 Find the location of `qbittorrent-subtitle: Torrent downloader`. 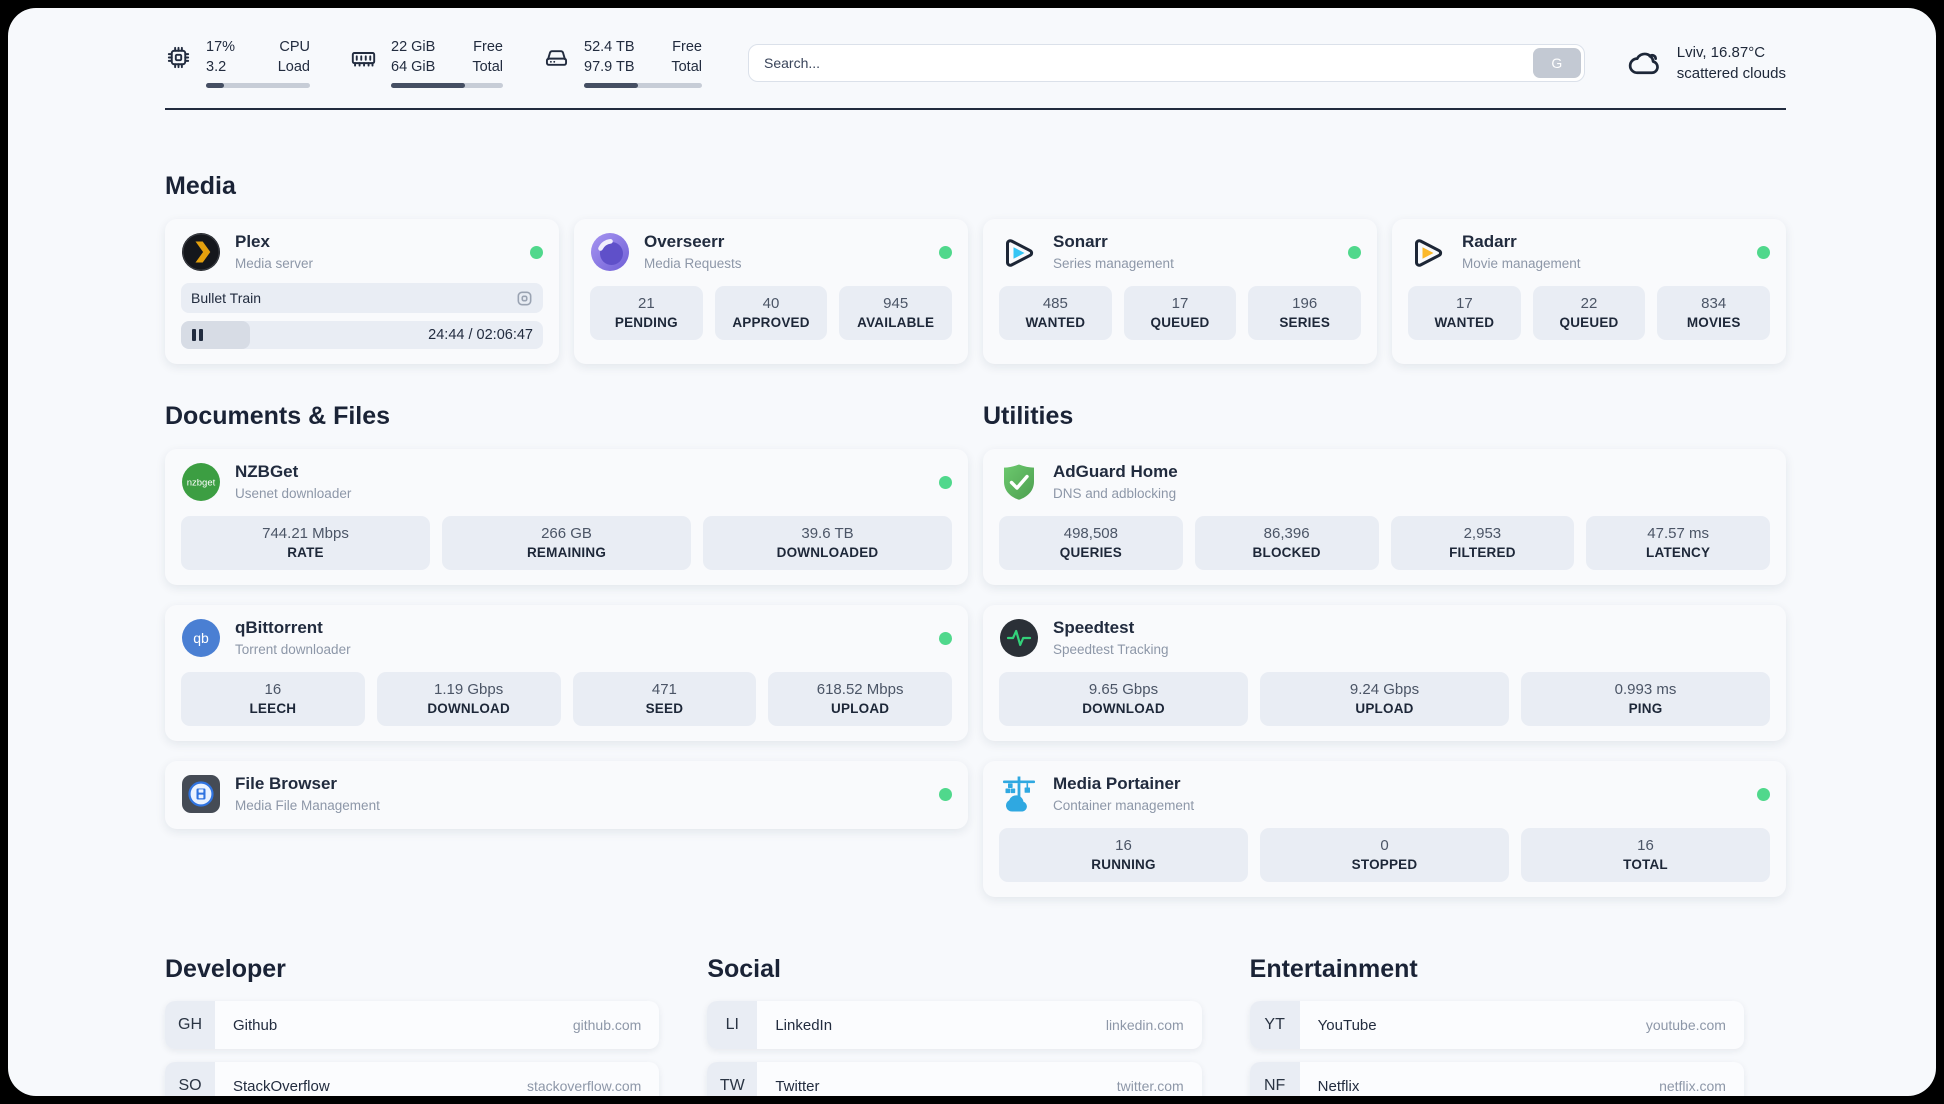

qbittorrent-subtitle: Torrent downloader is located at coordinates (293, 649).